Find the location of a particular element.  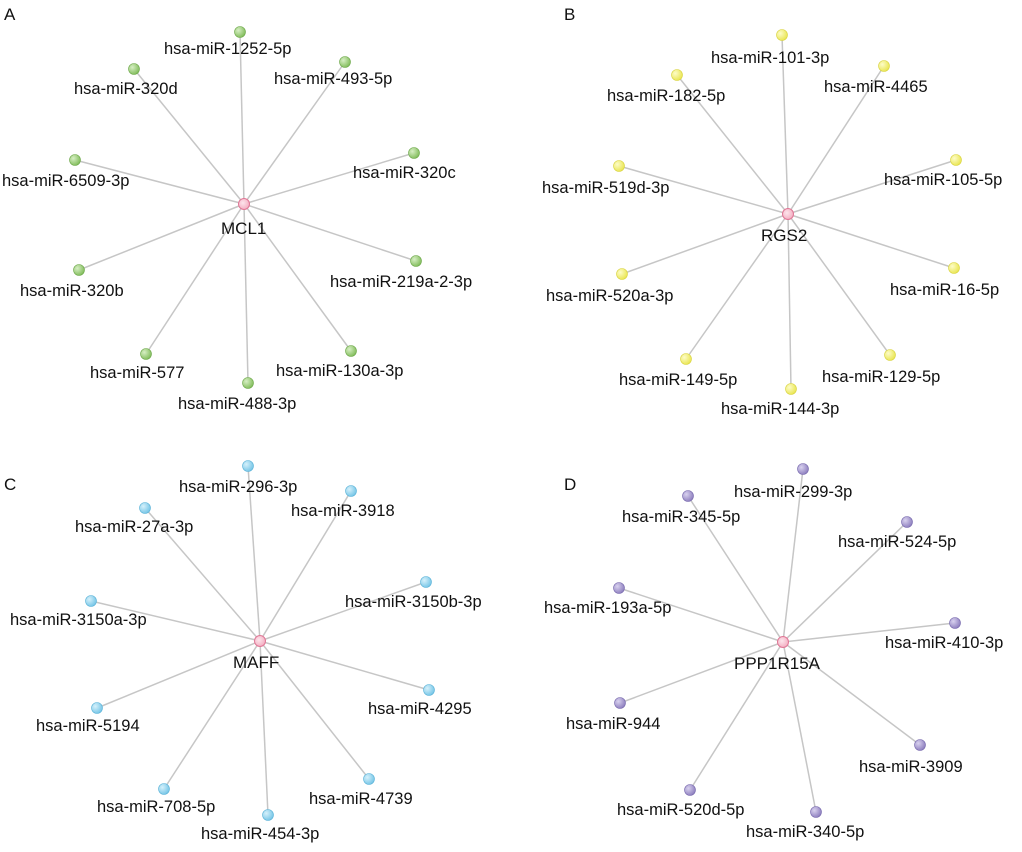

hub-label: RGS2 is located at coordinates (784, 235).